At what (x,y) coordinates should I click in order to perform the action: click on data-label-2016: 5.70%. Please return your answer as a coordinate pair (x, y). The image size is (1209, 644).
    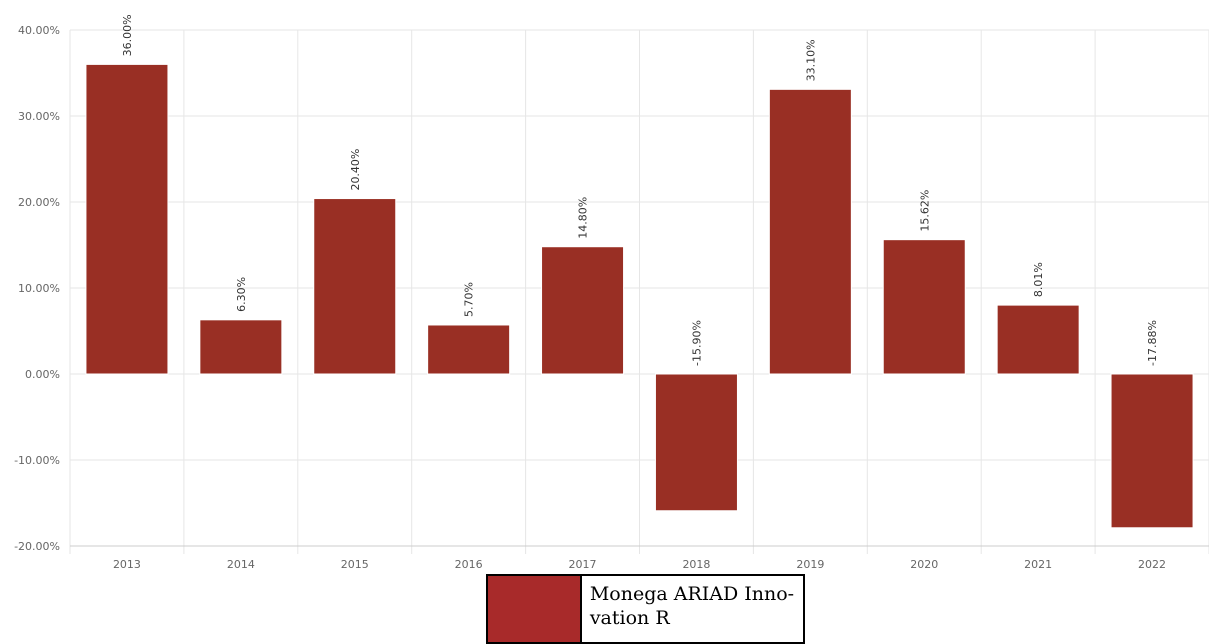
    Looking at the image, I should click on (469, 299).